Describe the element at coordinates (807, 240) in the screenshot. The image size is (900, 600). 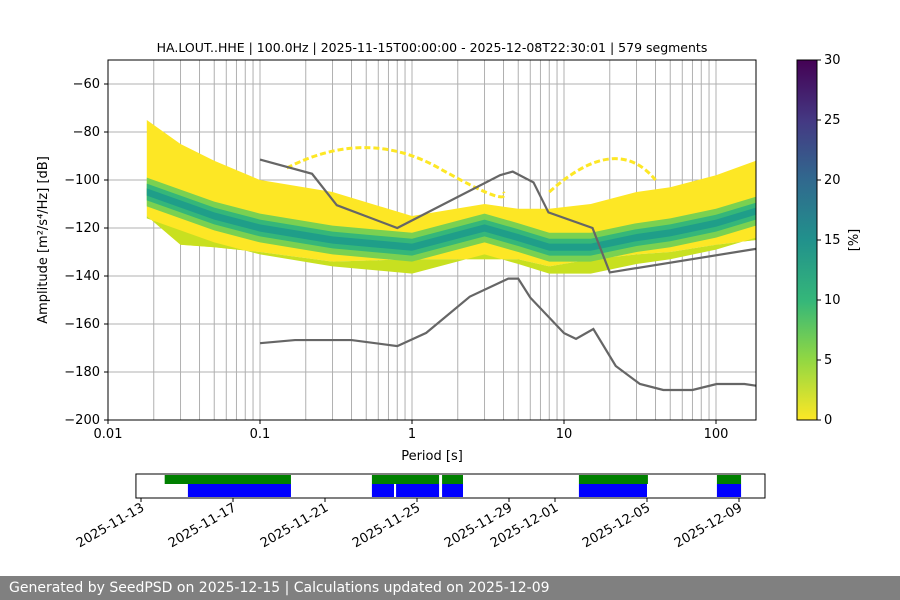
I see `colorbar` at that location.